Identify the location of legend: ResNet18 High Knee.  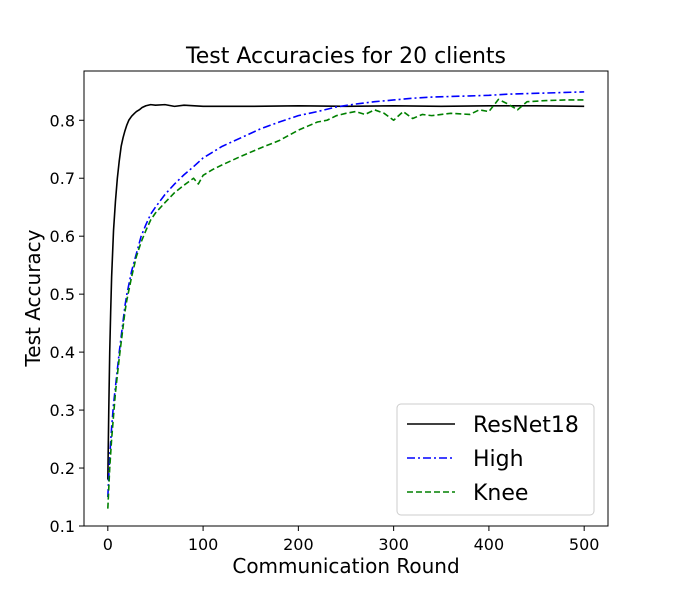
(495, 459).